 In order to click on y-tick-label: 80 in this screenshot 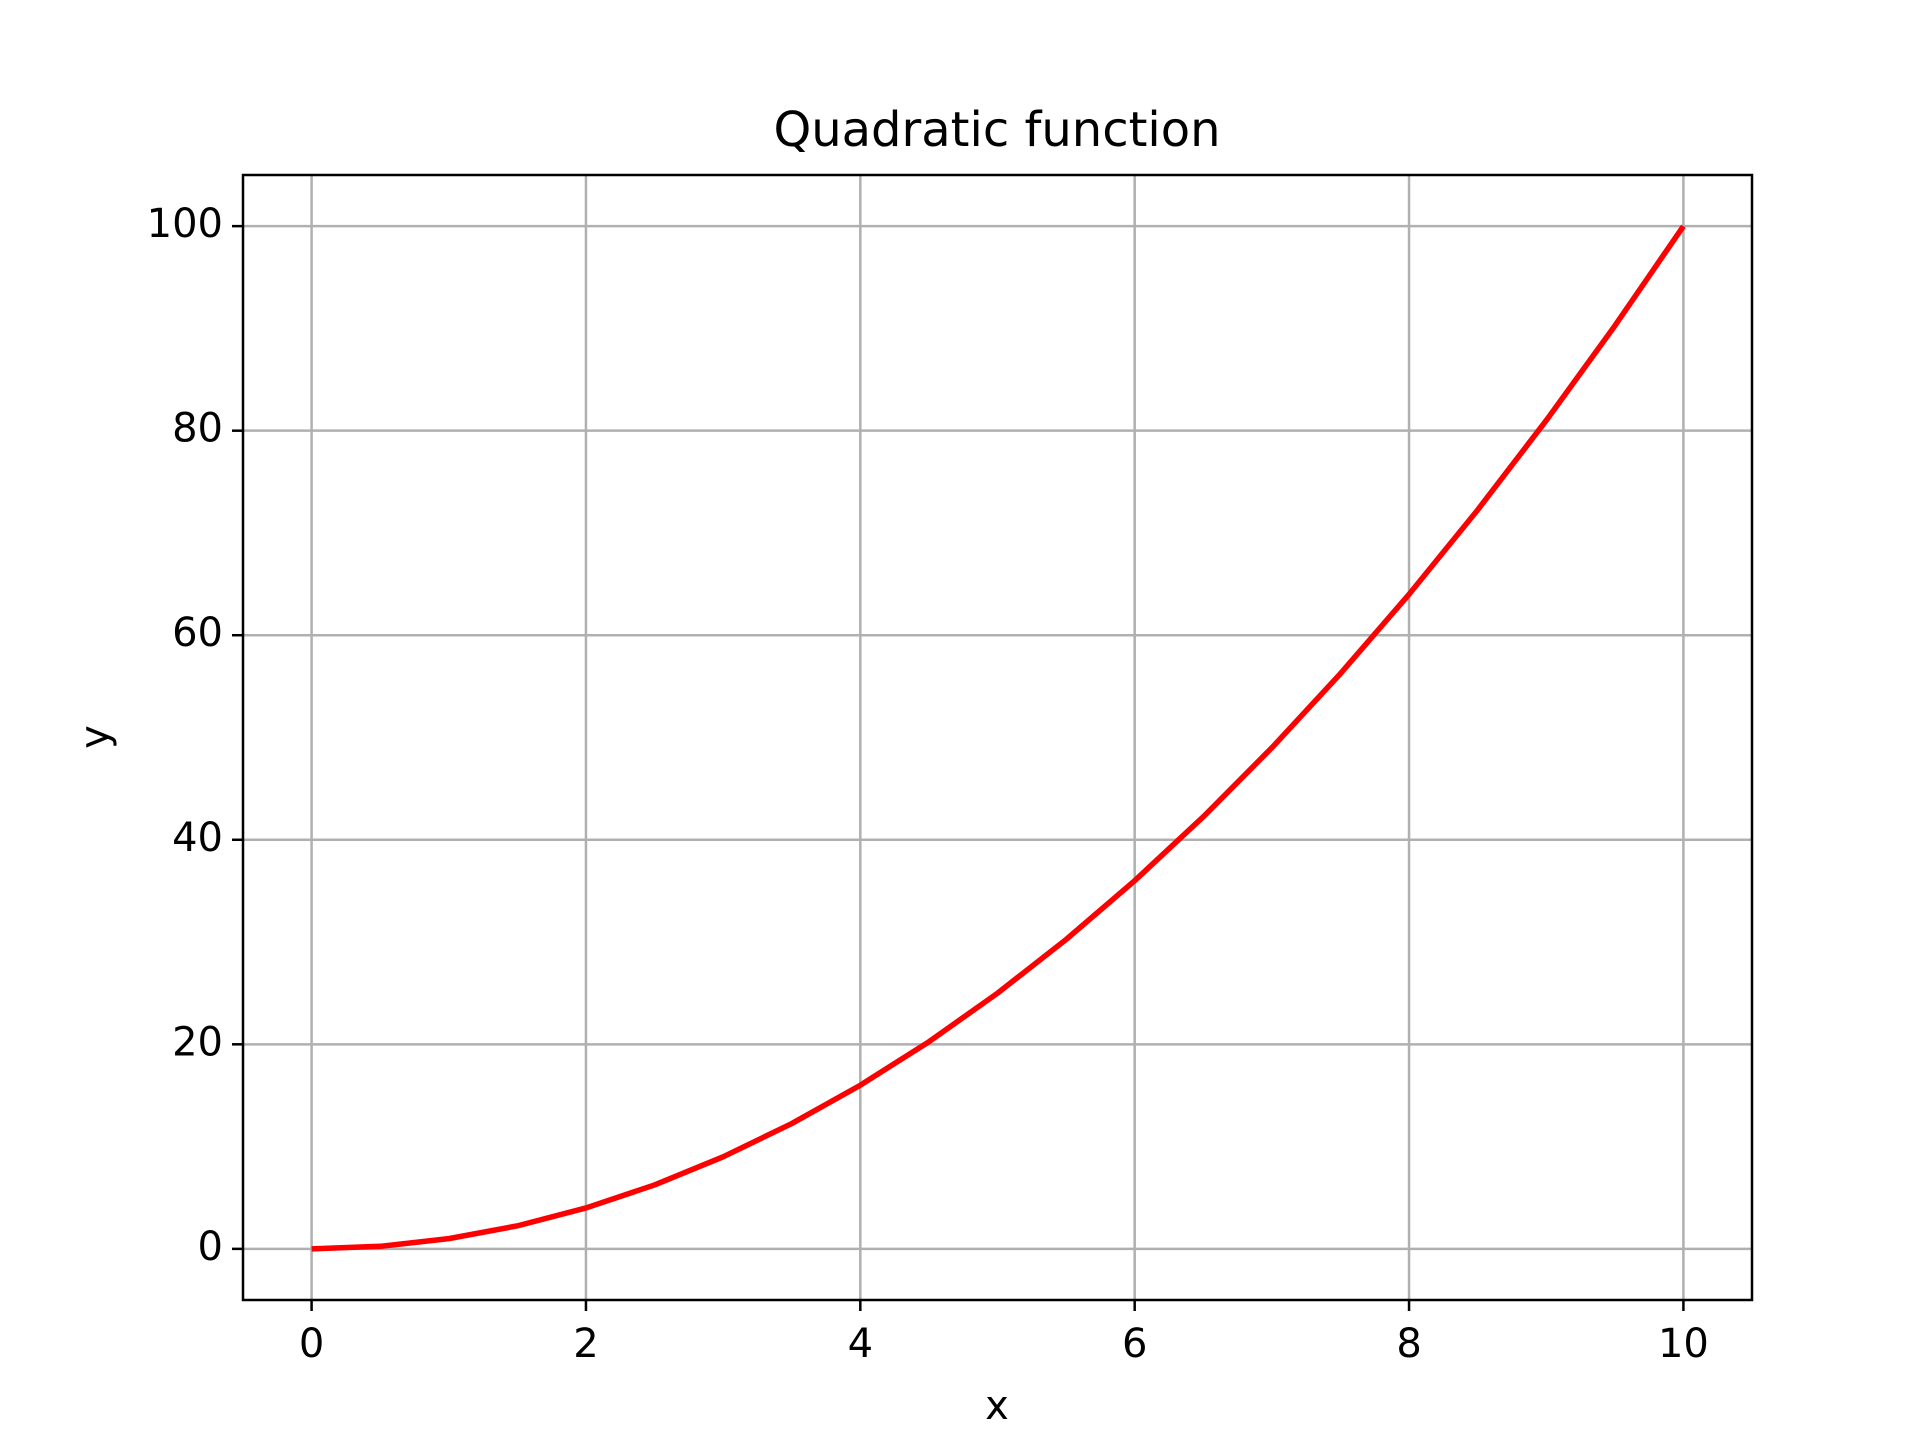, I will do `click(197, 429)`.